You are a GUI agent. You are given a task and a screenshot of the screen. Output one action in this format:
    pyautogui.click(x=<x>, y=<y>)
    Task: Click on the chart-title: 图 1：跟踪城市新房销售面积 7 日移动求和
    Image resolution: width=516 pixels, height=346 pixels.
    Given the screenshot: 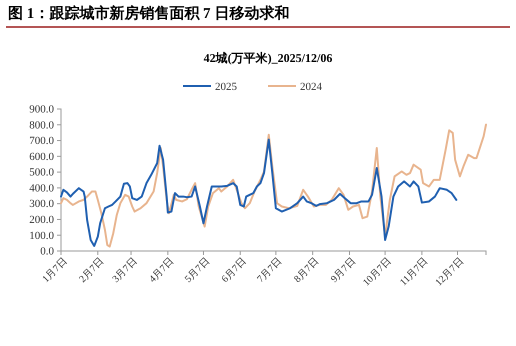 What is the action you would take?
    pyautogui.click(x=149, y=13)
    